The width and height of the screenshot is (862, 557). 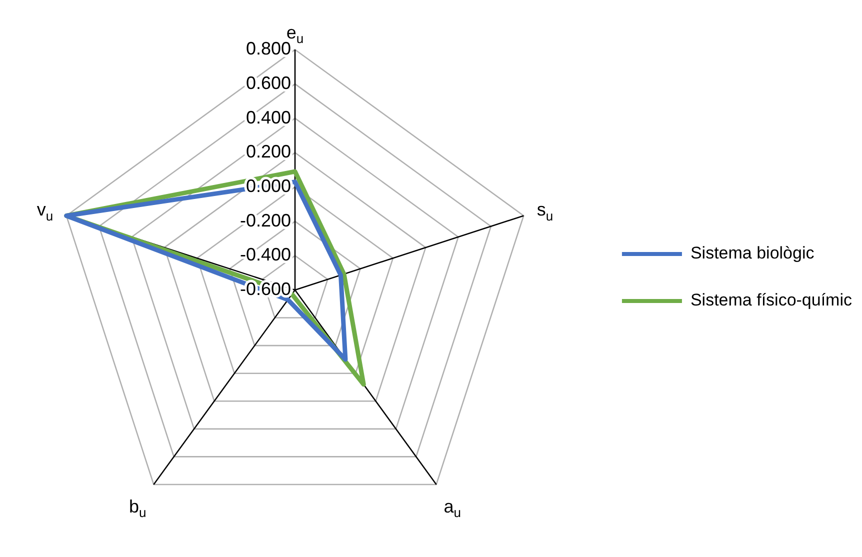 What do you see at coordinates (265, 254) in the screenshot?
I see `y-tick-label: -0.400` at bounding box center [265, 254].